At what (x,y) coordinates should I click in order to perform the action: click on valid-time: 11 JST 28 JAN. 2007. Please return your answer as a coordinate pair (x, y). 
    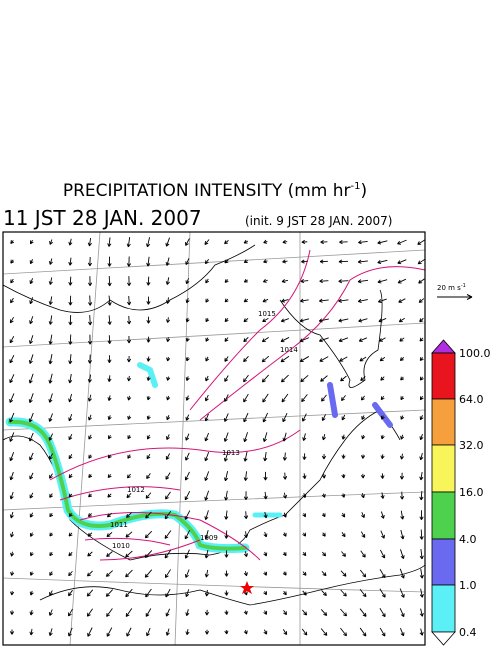
    Looking at the image, I should click on (102, 218).